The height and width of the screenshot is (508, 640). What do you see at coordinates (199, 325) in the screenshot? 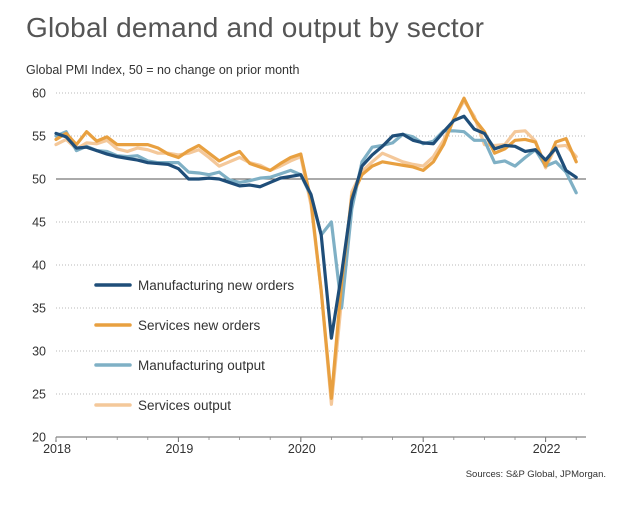
I see `legend-label: Services new orders` at bounding box center [199, 325].